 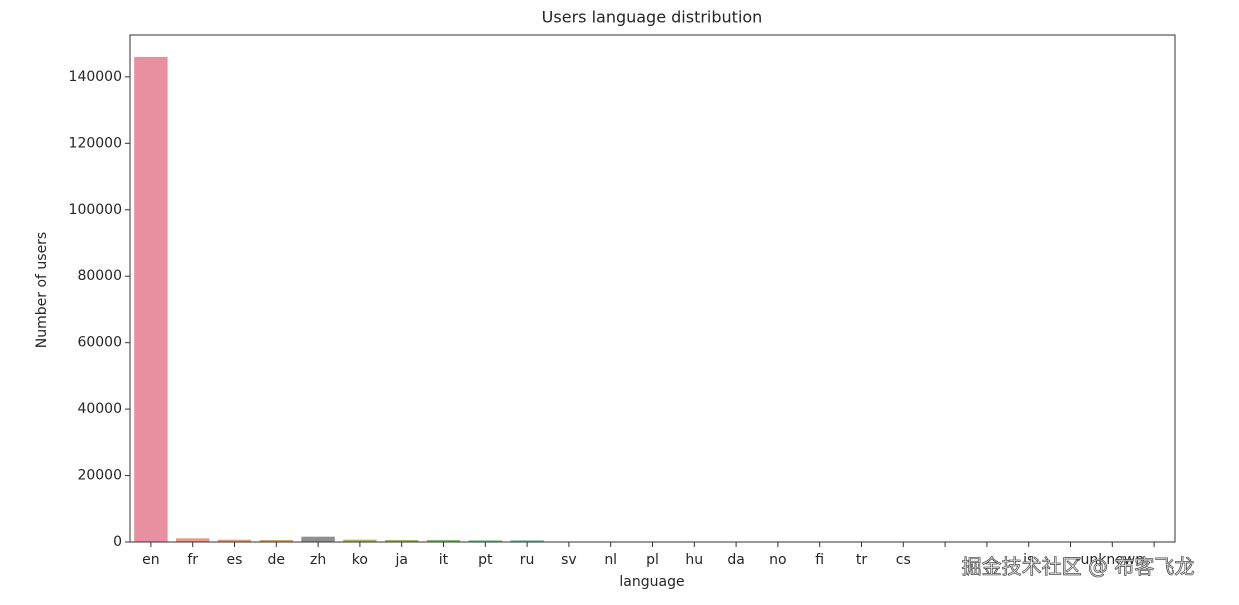 I want to click on chart-title: Users language distribution, so click(x=652, y=17).